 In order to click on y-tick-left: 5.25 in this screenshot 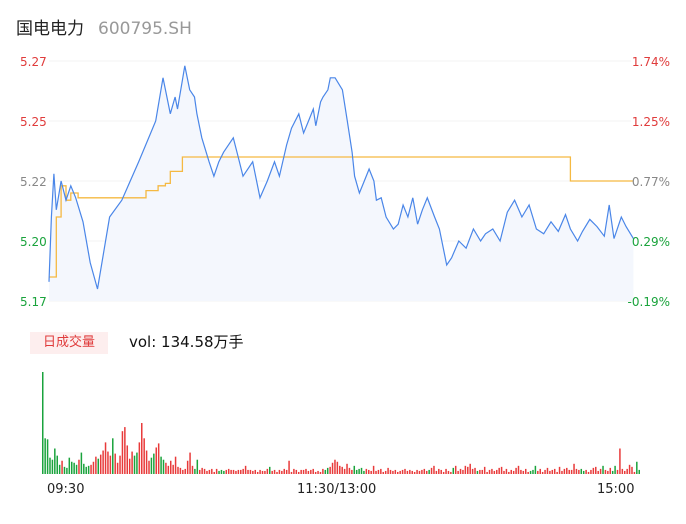, I will do `click(33, 122)`.